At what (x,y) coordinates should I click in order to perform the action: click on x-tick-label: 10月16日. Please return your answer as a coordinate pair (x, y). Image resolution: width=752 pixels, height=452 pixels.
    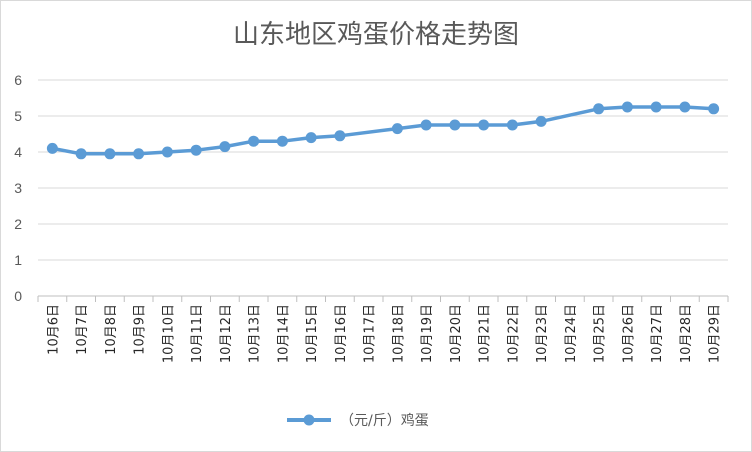
    Looking at the image, I should click on (341, 333).